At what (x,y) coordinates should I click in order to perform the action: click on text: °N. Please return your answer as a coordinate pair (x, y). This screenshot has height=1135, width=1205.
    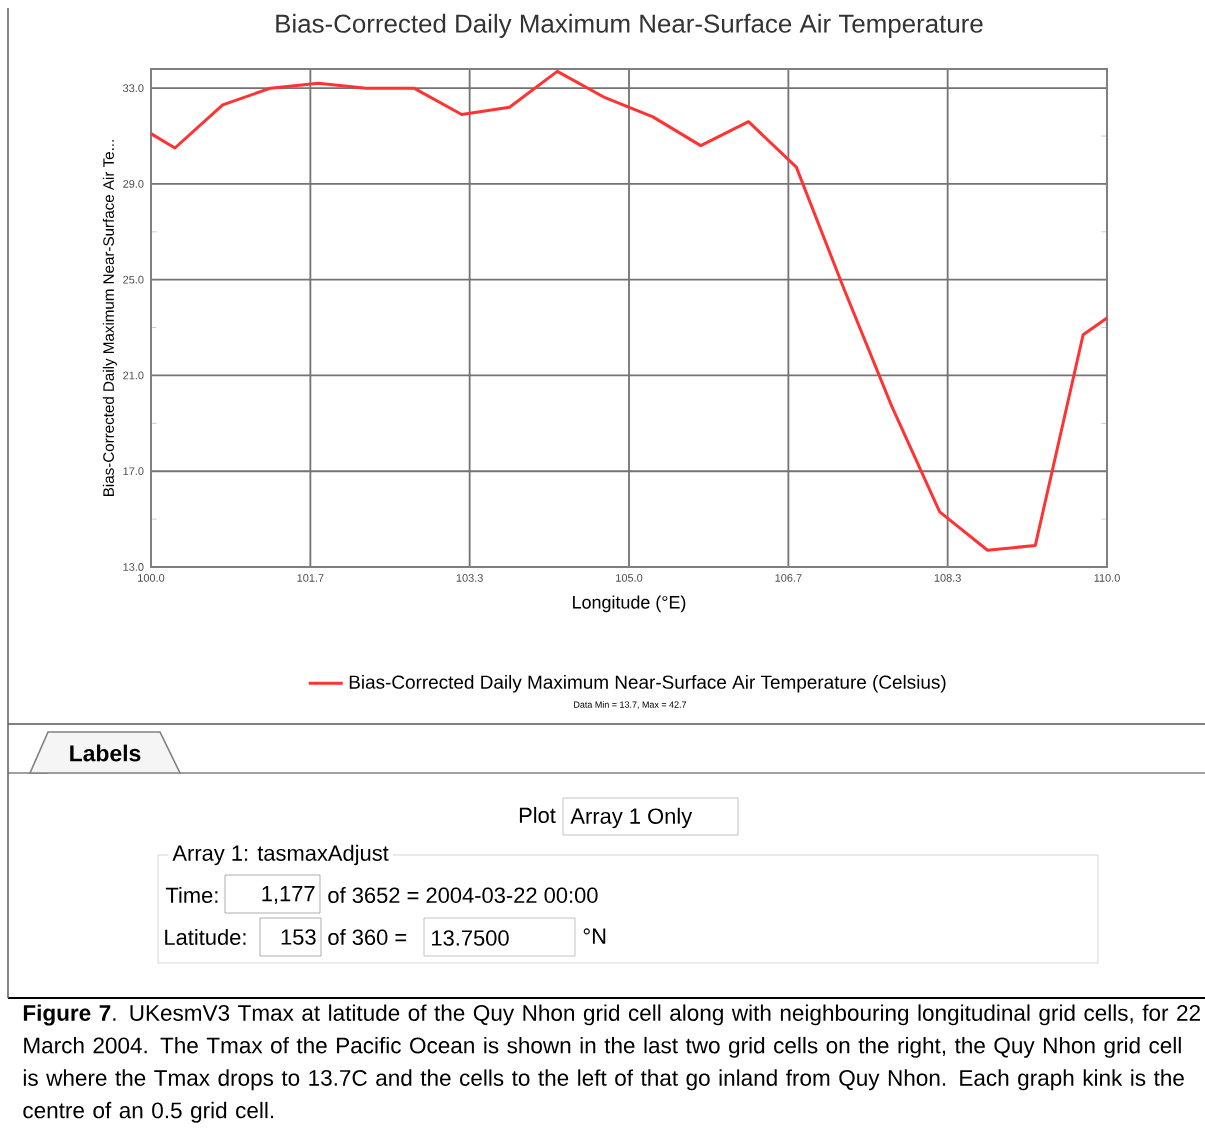
    Looking at the image, I should click on (594, 936).